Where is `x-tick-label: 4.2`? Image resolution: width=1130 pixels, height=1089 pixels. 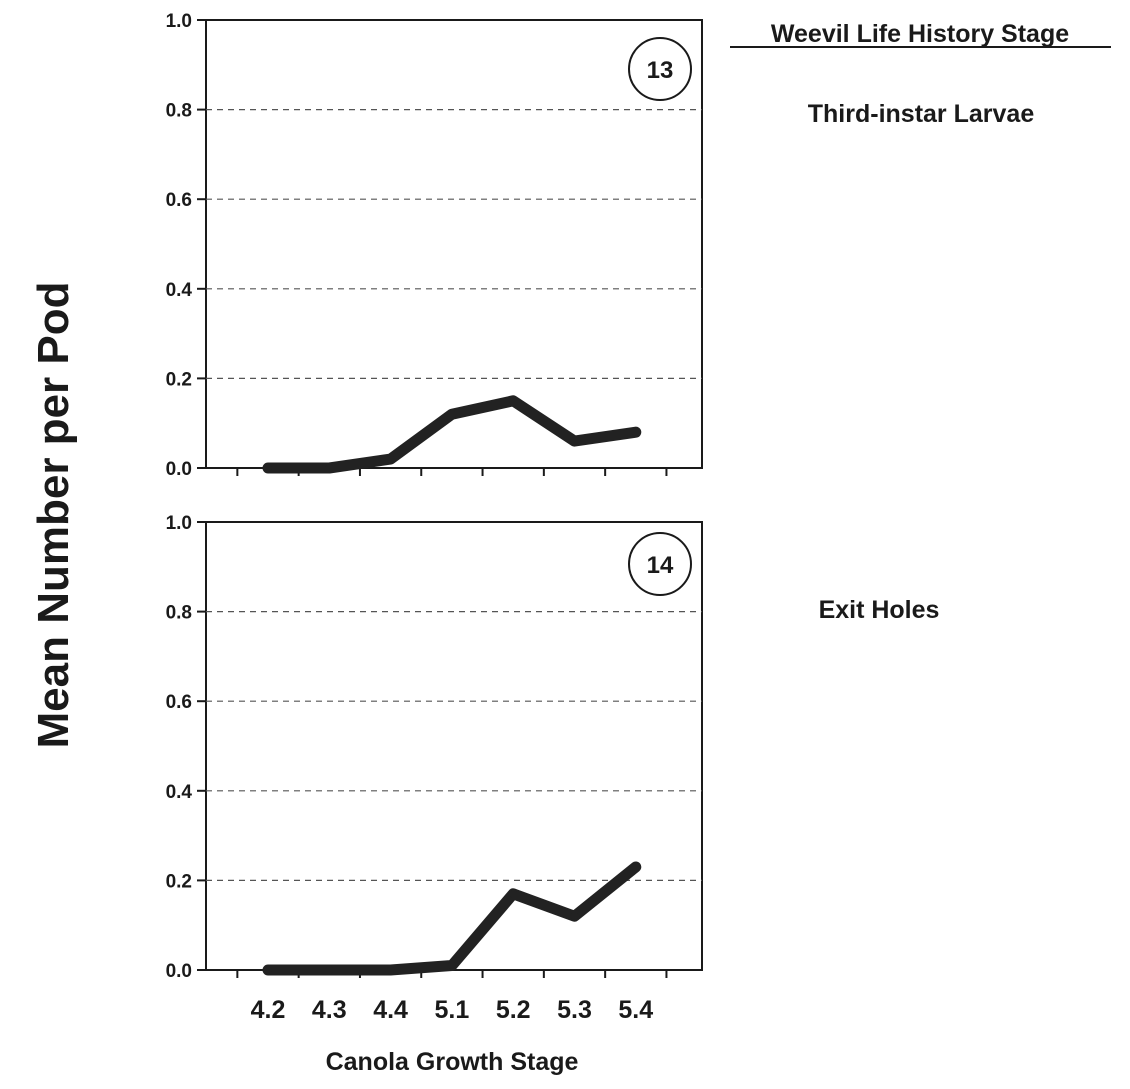
x-tick-label: 4.2 is located at coordinates (268, 1010).